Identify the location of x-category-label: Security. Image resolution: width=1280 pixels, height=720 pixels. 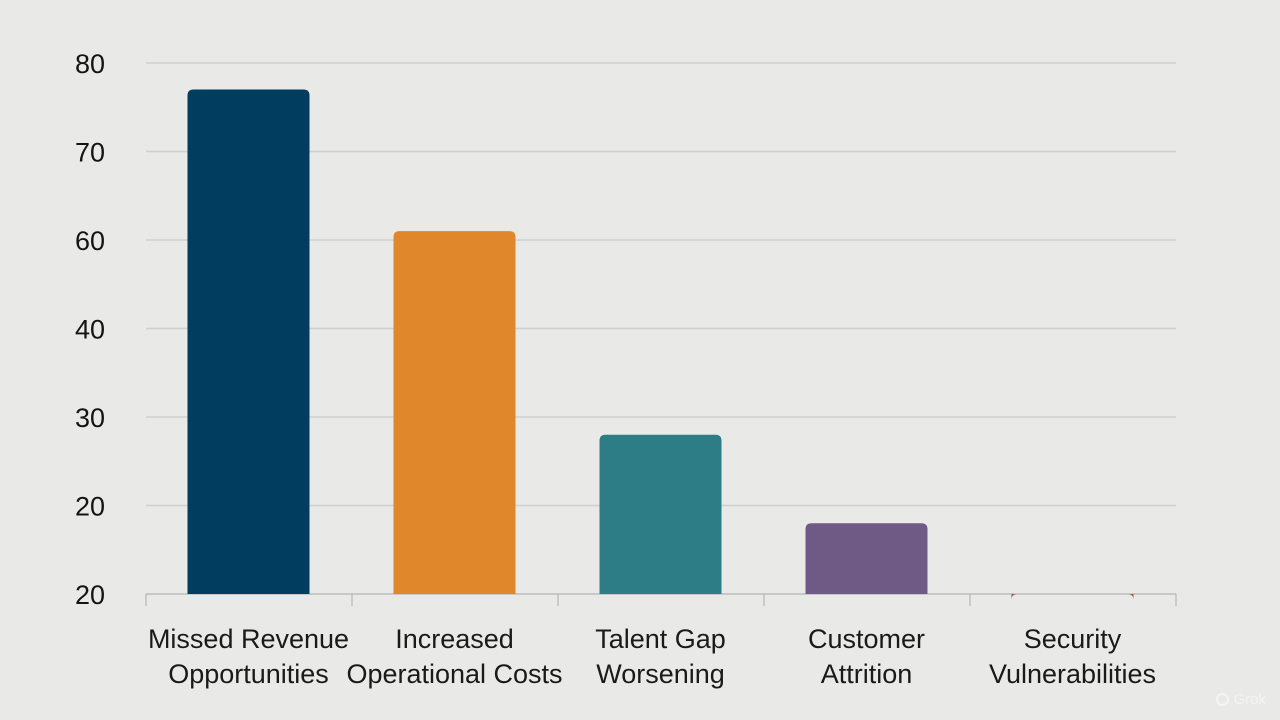
(1073, 639).